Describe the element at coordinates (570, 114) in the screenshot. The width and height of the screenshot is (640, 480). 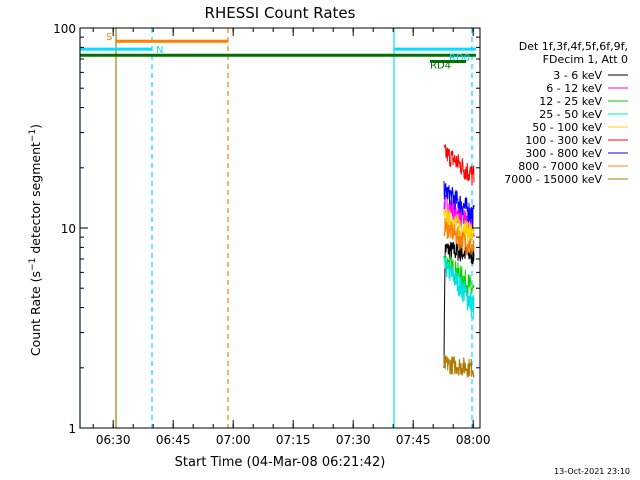
I see `legend-label-3: 25 - 50 keV` at that location.